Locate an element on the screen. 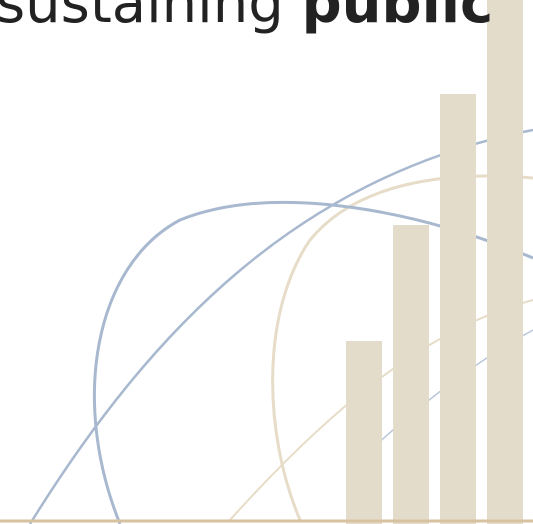  headline: sustaining public is located at coordinates (246, 16).